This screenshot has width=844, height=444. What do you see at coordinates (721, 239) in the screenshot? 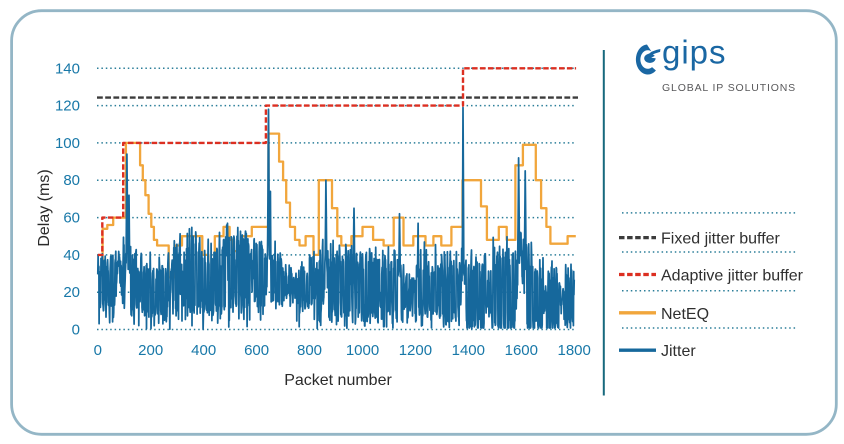
I see `svg-text: Fixed jitter buffer` at bounding box center [721, 239].